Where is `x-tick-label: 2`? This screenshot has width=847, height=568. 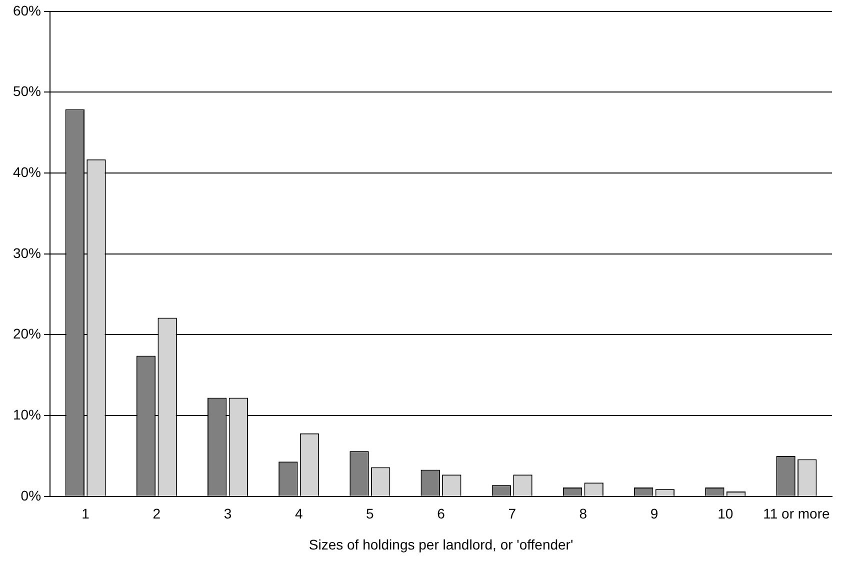
x-tick-label: 2 is located at coordinates (156, 514).